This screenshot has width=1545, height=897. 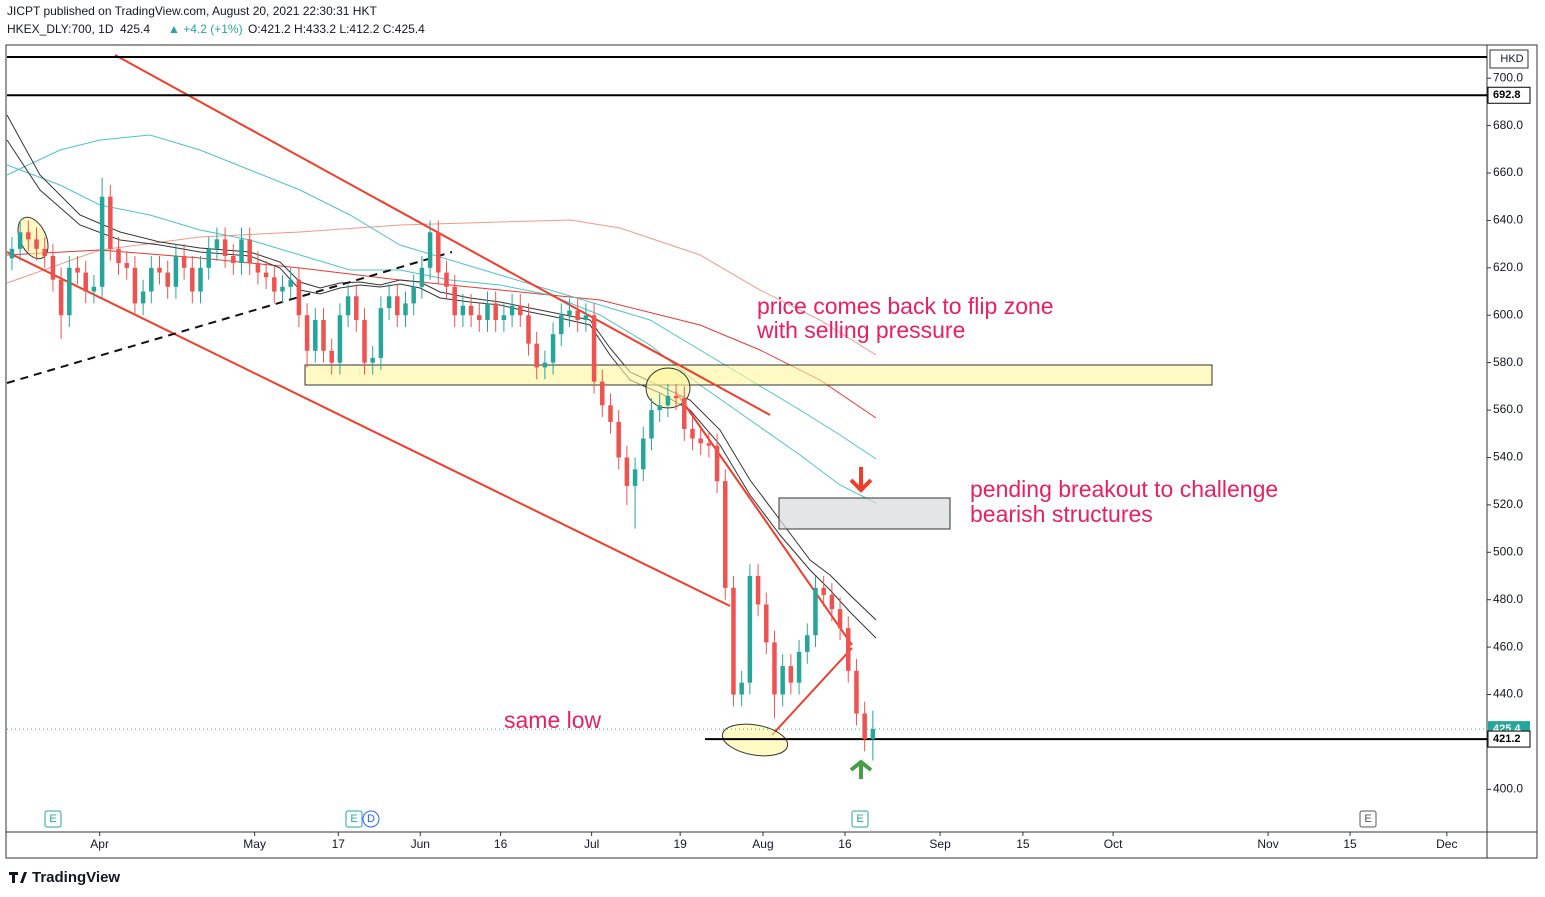 I want to click on x-tick-label: 15, so click(x=1023, y=844).